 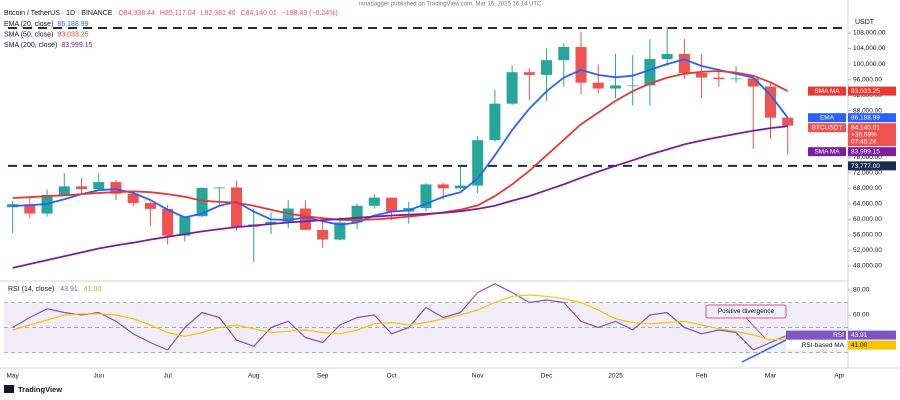 I want to click on y-tick-label: 60.00, so click(x=861, y=315).